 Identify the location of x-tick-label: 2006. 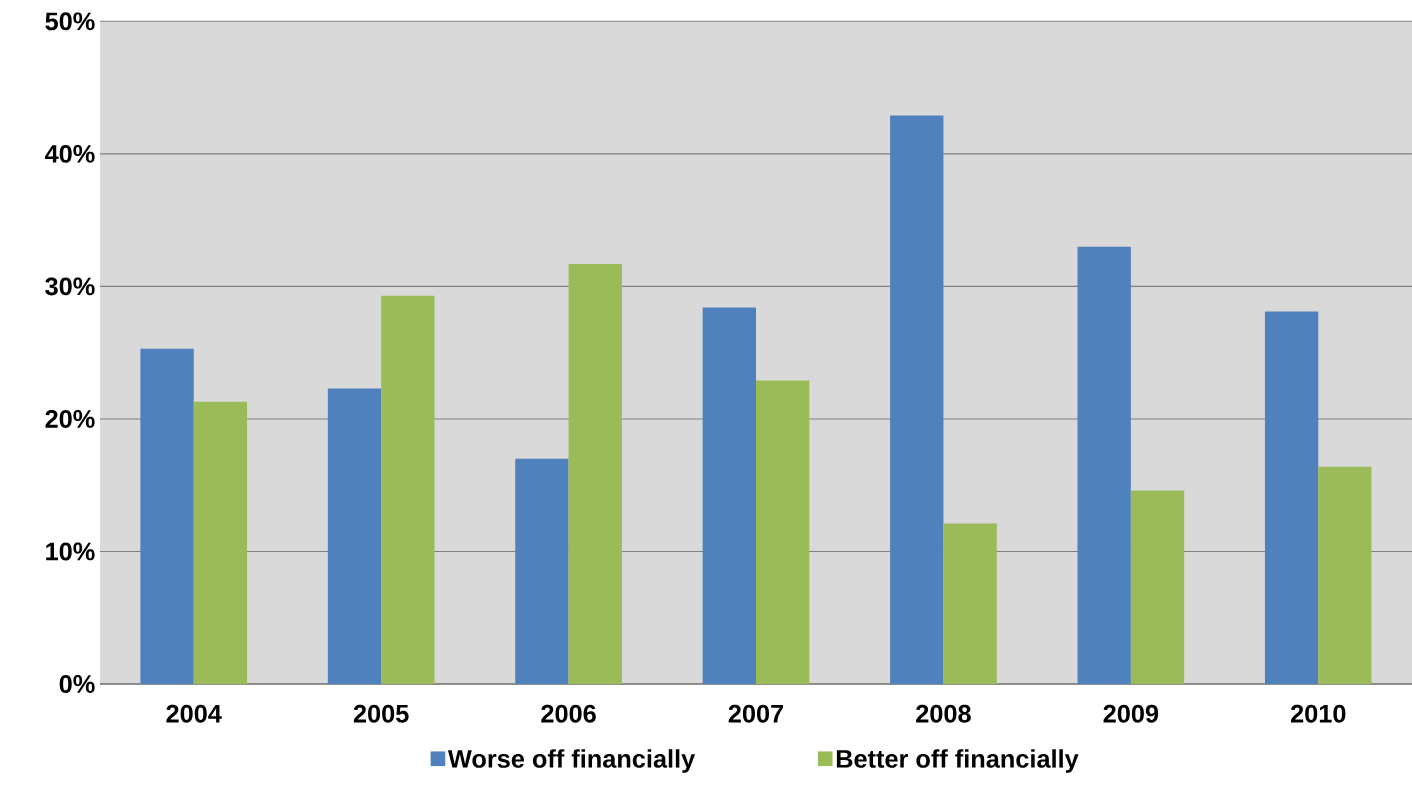
(568, 713).